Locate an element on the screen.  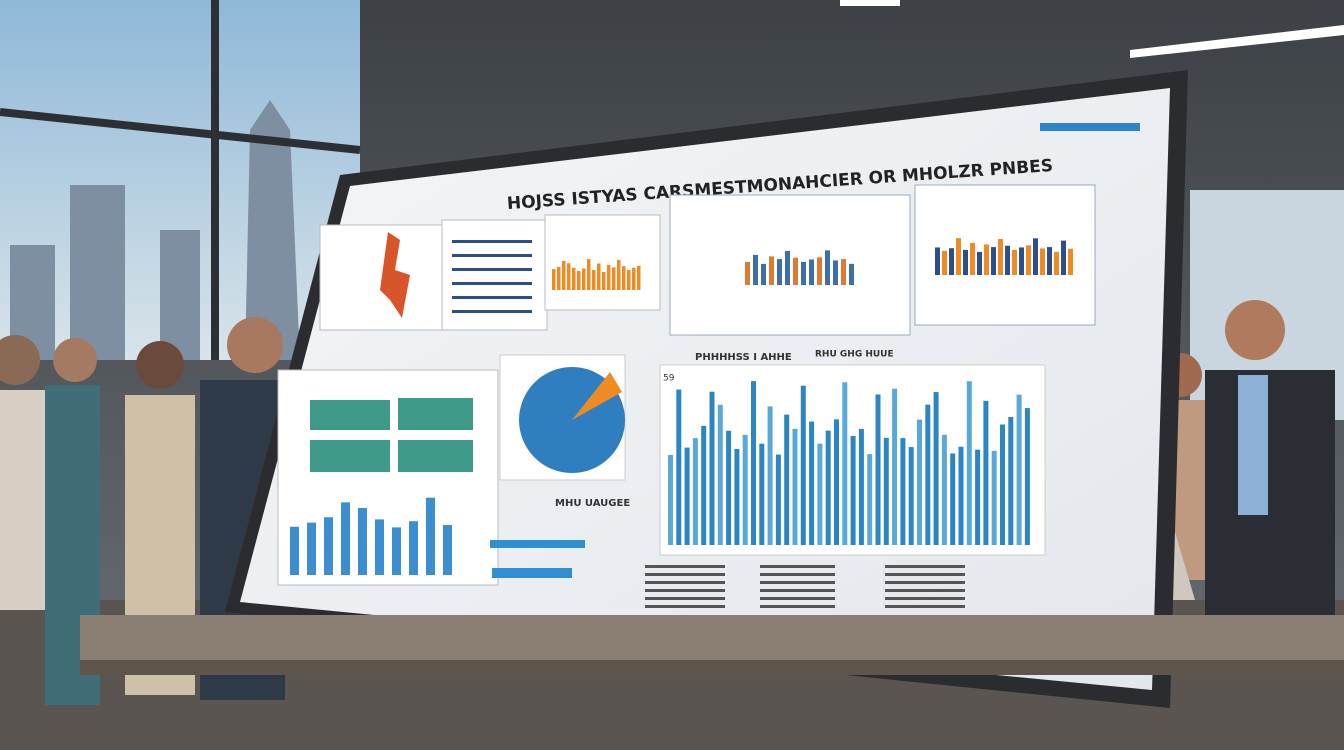
window-frame is located at coordinates (180, 180).